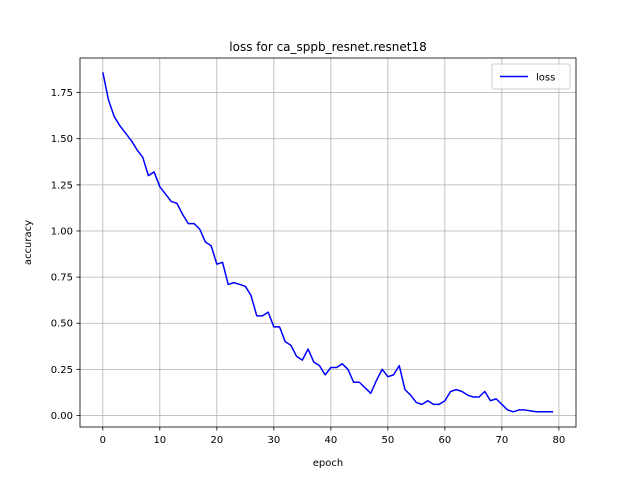 The width and height of the screenshot is (640, 480). Describe the element at coordinates (62, 139) in the screenshot. I see `y-tick-label: 1.50` at that location.